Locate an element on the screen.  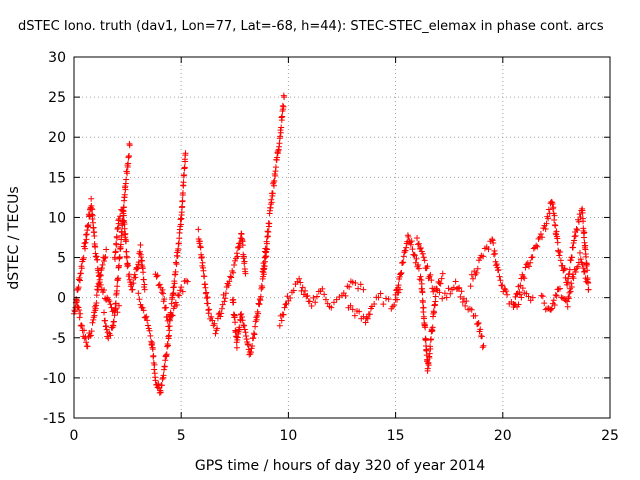
x-tick-label: 5 is located at coordinates (181, 436).